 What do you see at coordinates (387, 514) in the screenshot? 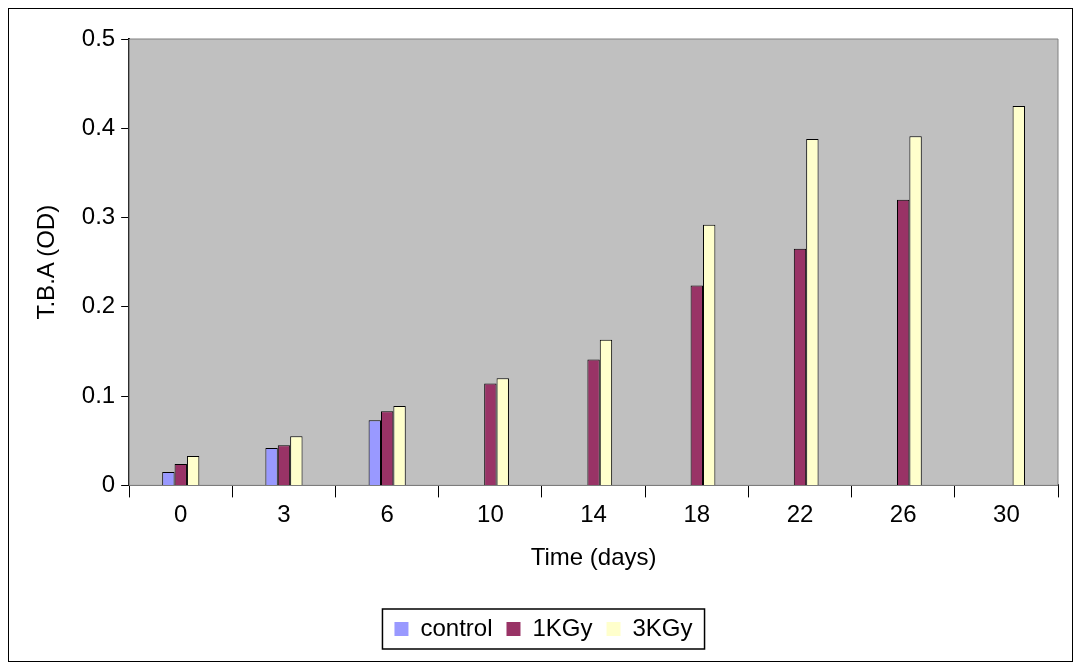
I see `x-tick-label: 6` at bounding box center [387, 514].